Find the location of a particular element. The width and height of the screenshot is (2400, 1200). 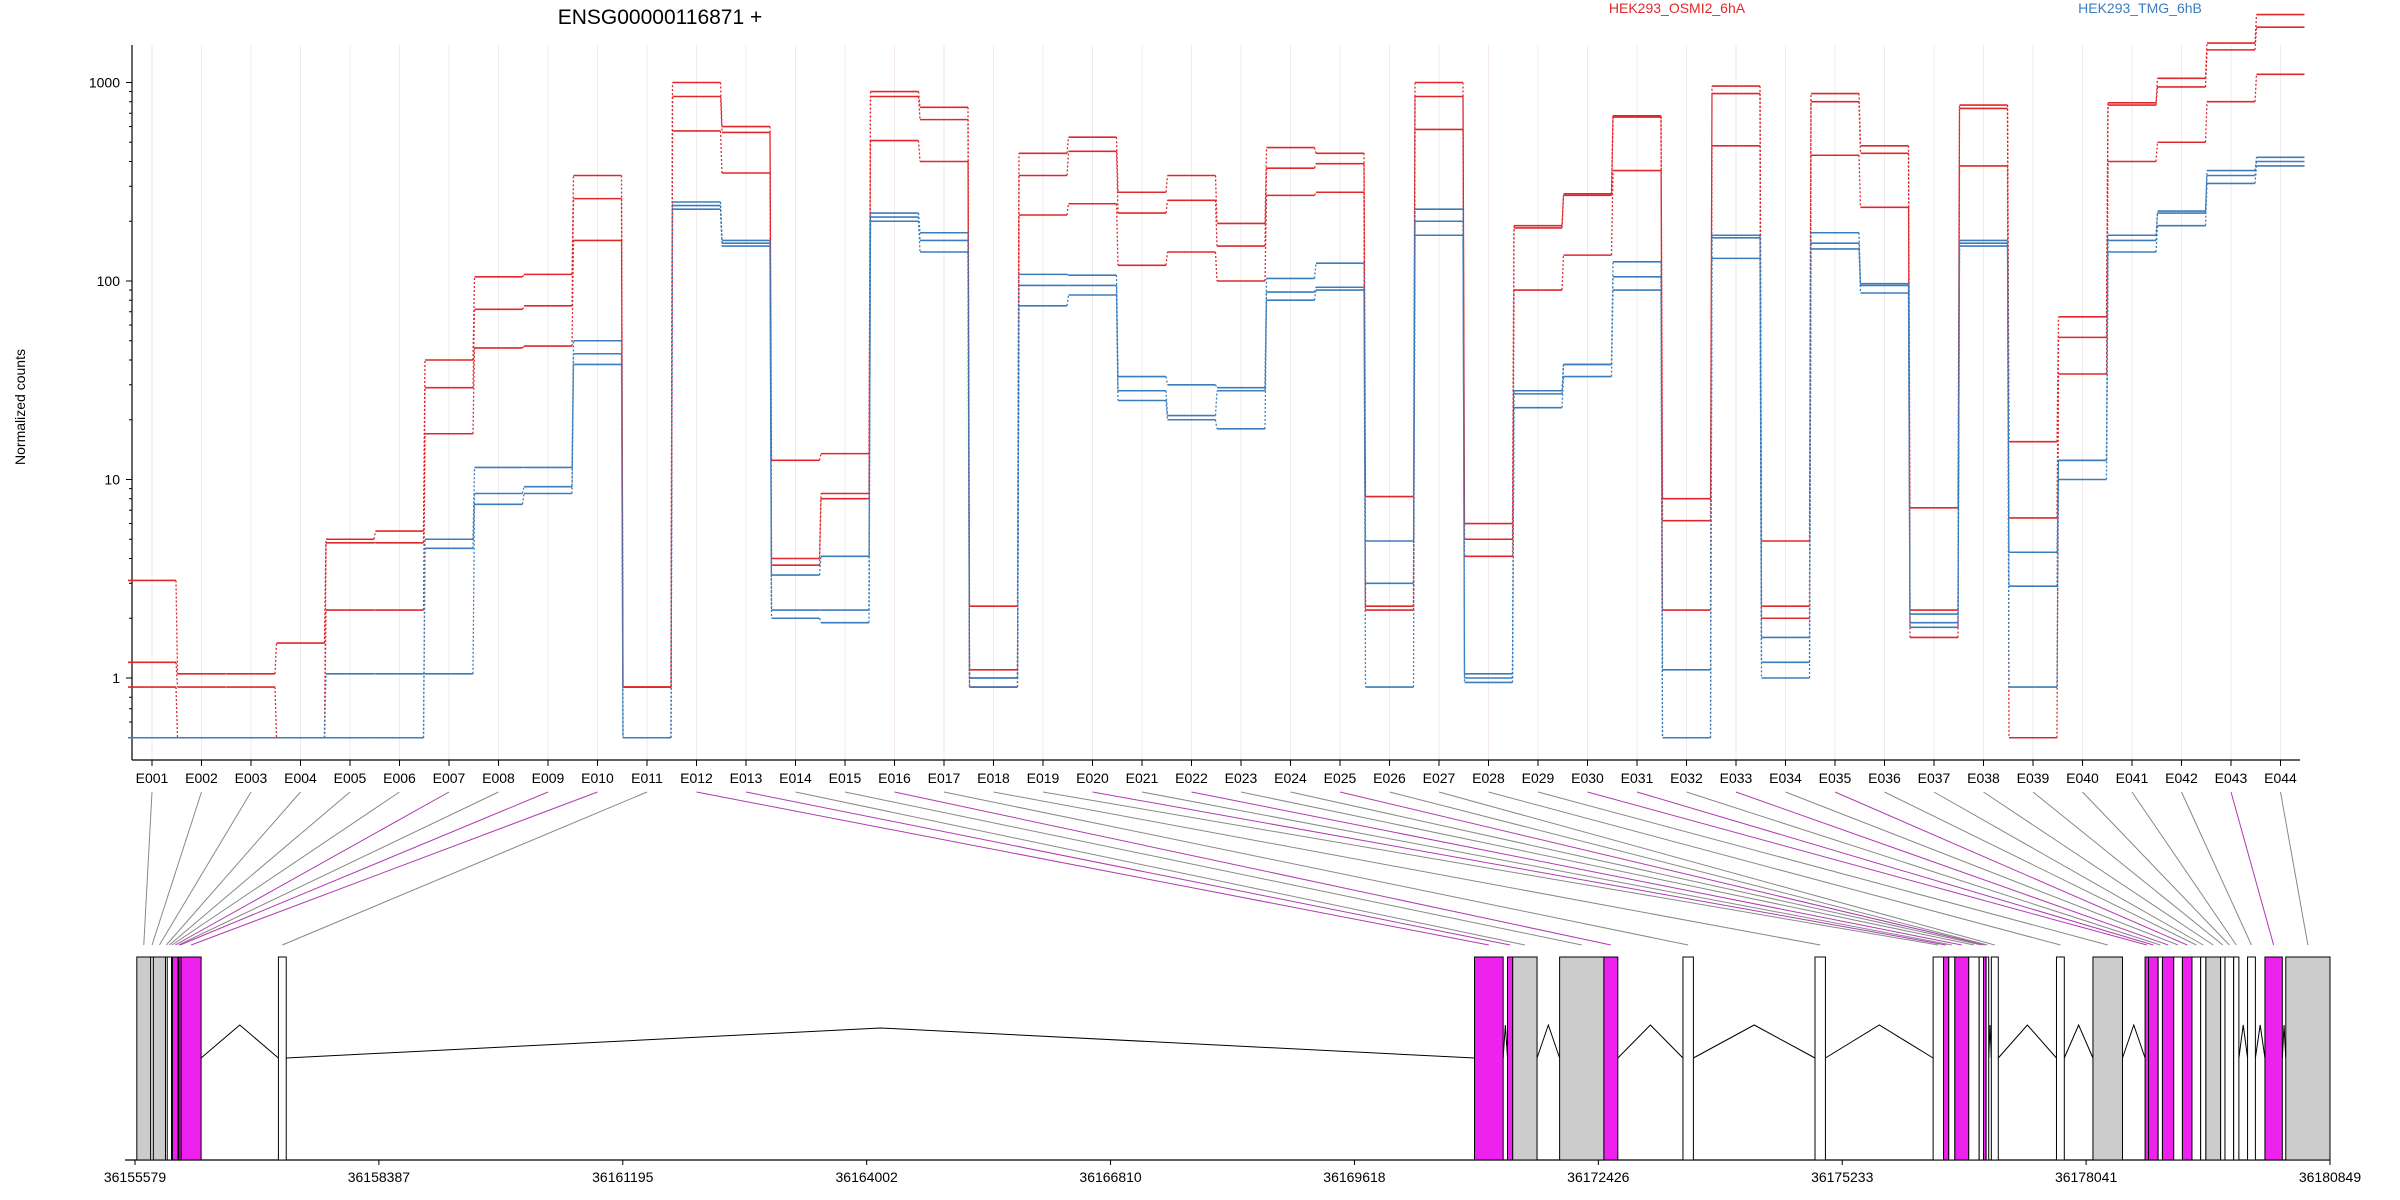

x-tick-label: E039 is located at coordinates (2033, 778).